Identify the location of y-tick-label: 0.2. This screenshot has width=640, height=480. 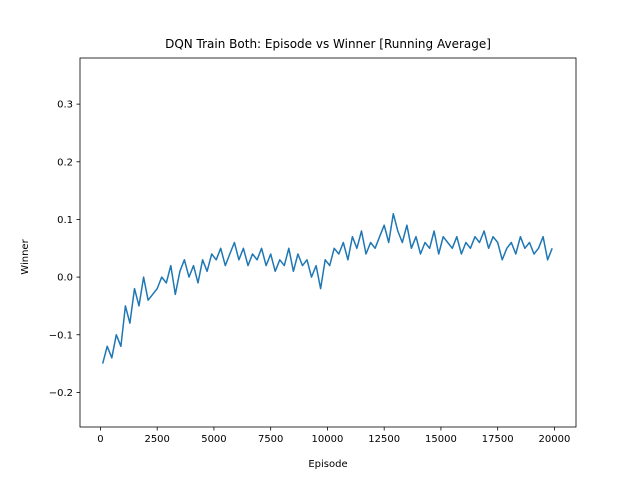
(65, 162).